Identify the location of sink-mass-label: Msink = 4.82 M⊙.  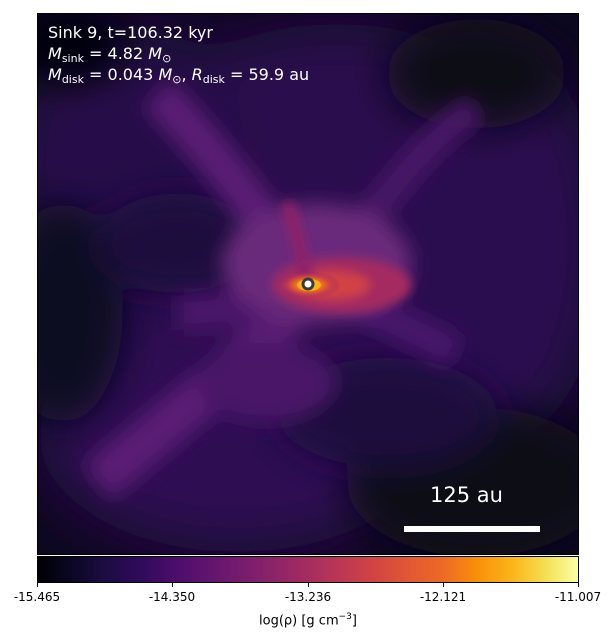
(110, 54).